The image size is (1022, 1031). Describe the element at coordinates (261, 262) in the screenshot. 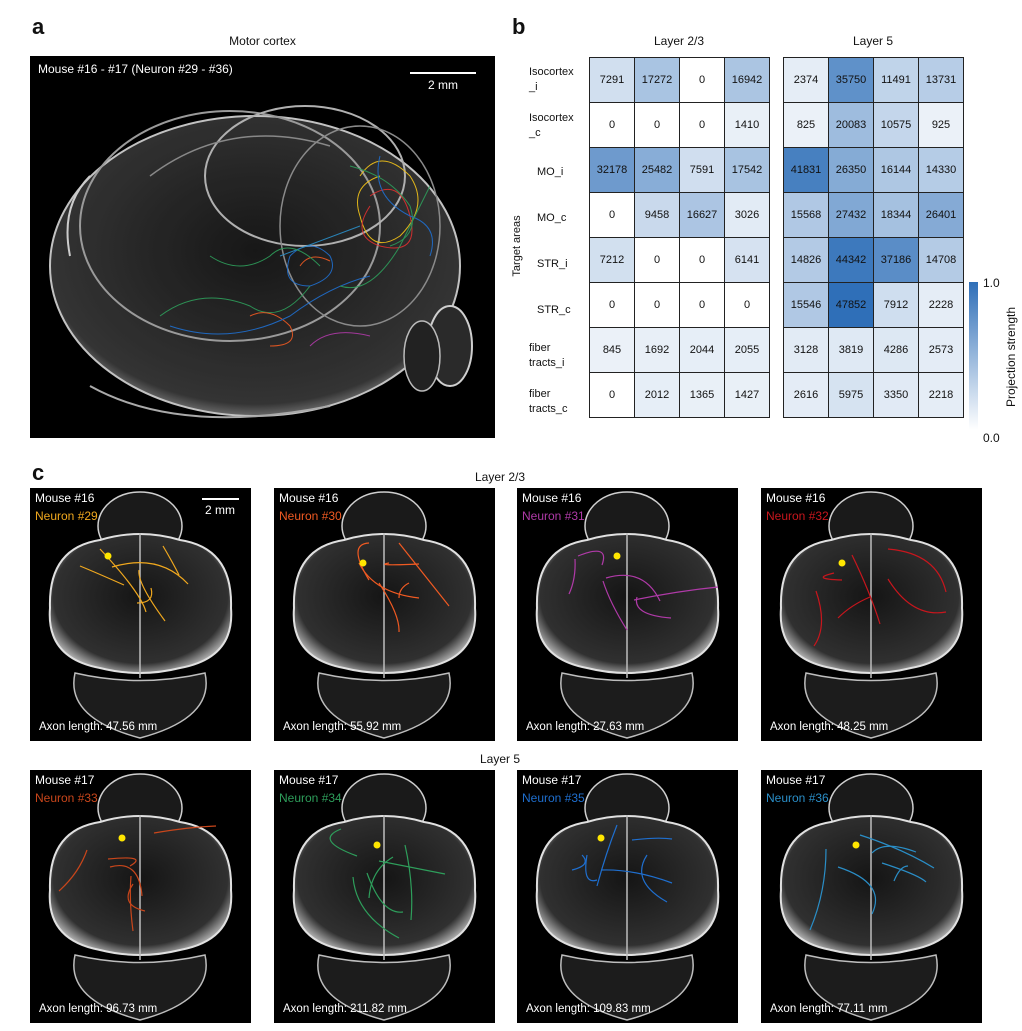

I see `brain-3d-render` at that location.